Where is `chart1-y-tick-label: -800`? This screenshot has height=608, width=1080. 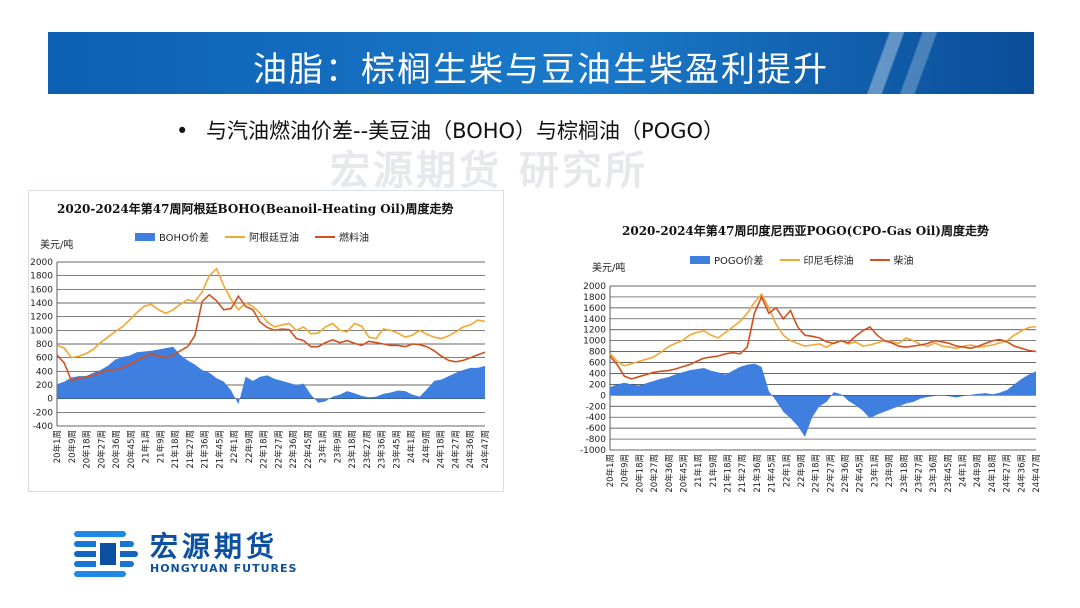 chart1-y-tick-label: -800 is located at coordinates (596, 440).